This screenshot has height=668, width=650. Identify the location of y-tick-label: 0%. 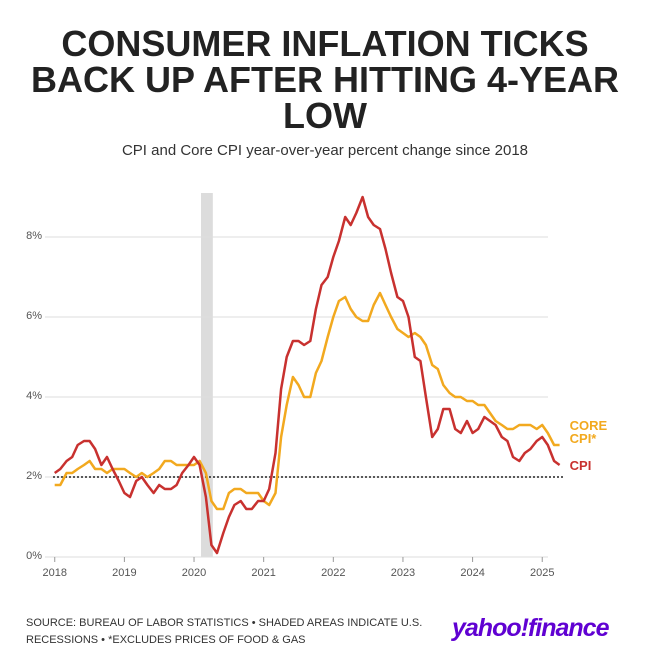
(34, 556).